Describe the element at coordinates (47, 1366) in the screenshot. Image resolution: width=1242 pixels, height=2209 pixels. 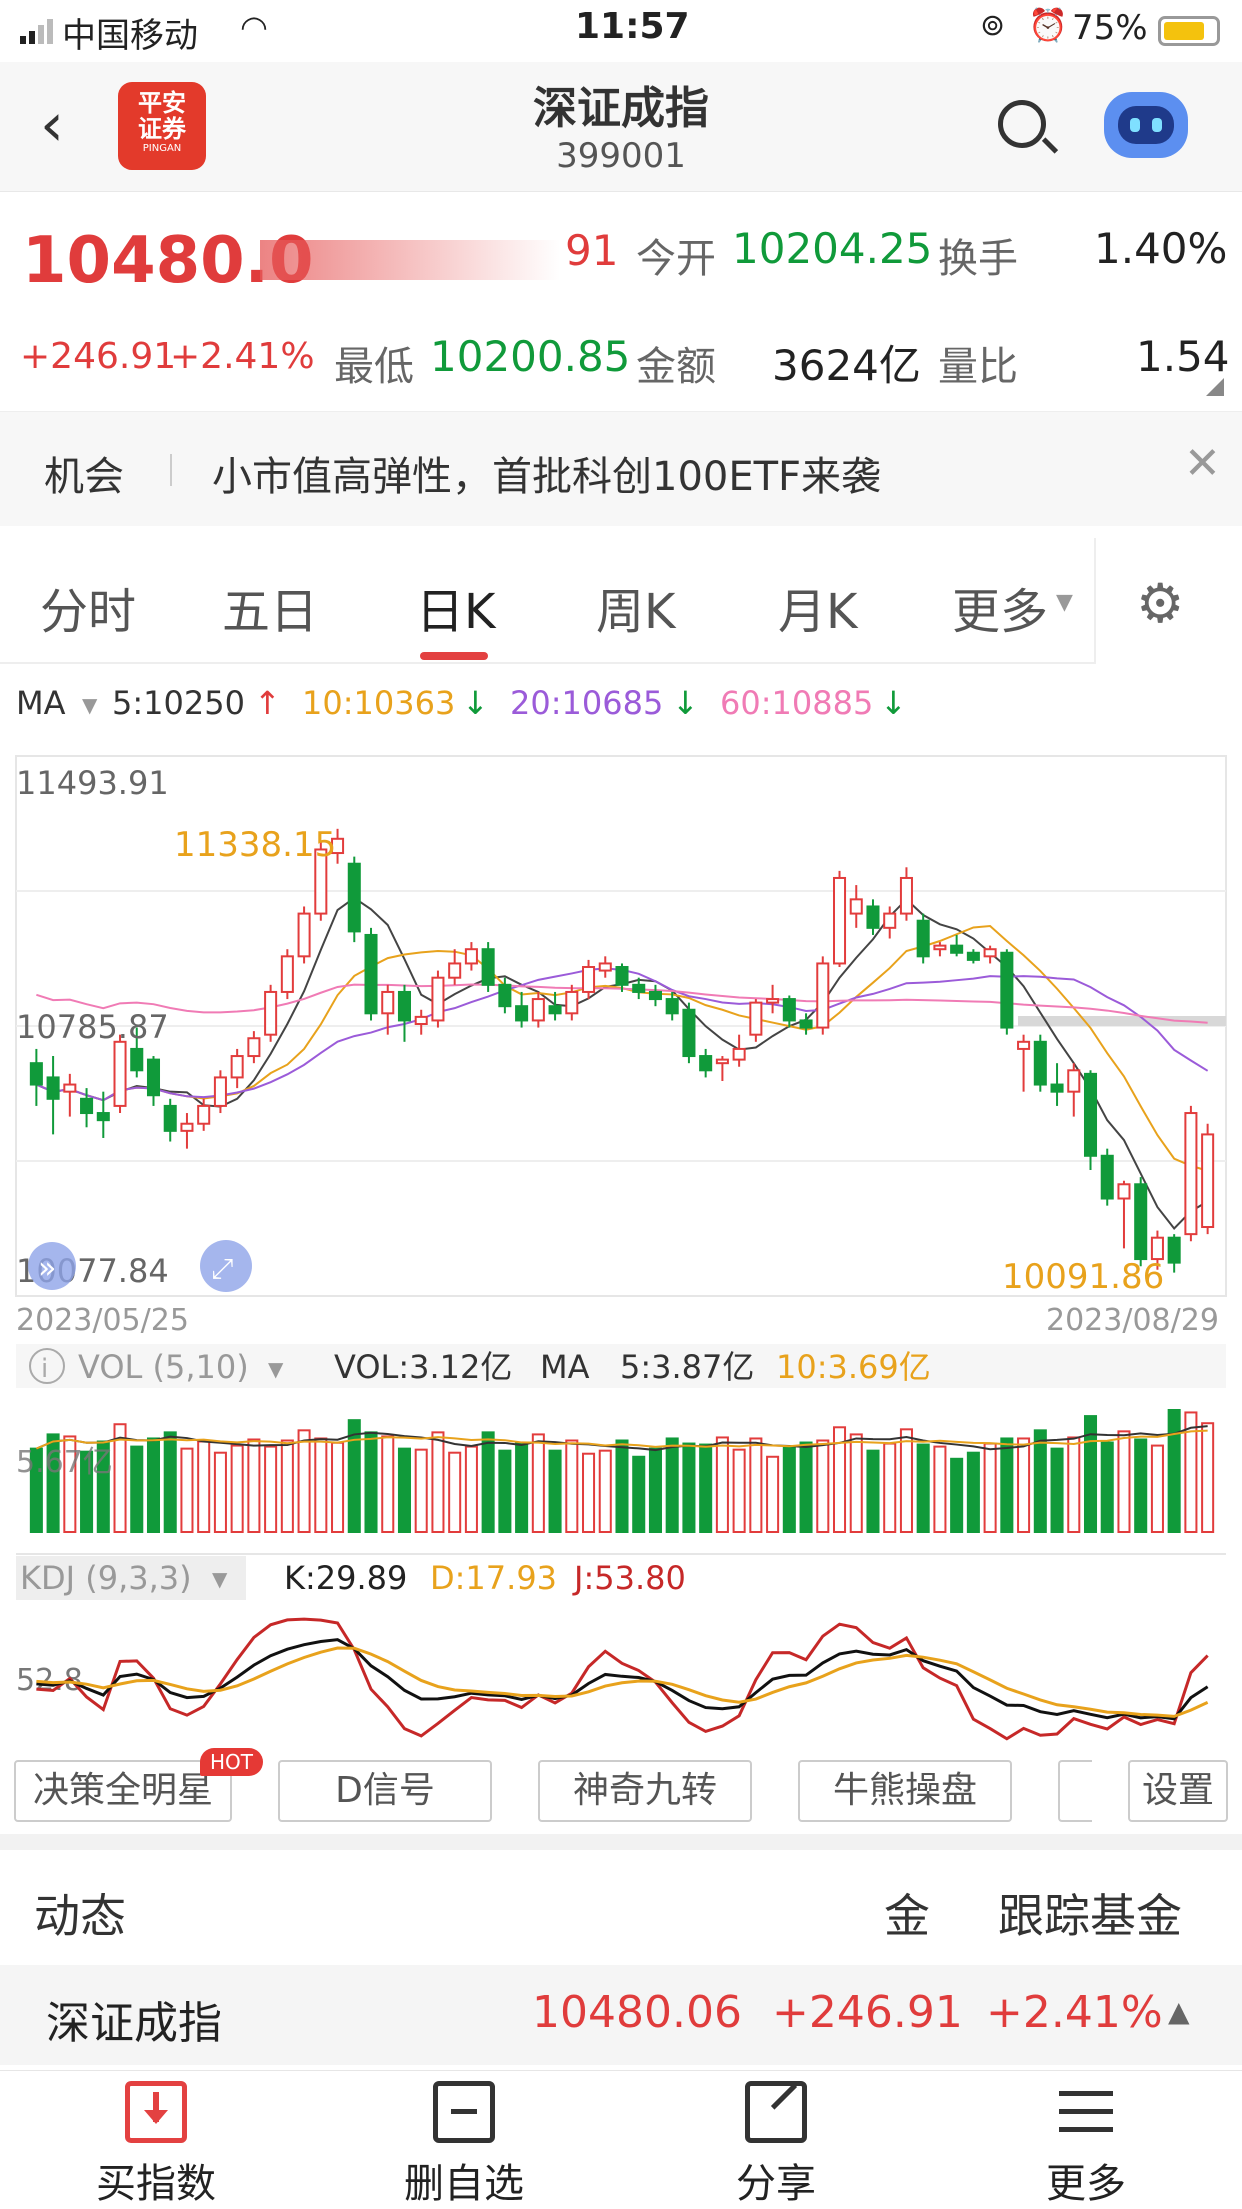
I see `info-icon` at that location.